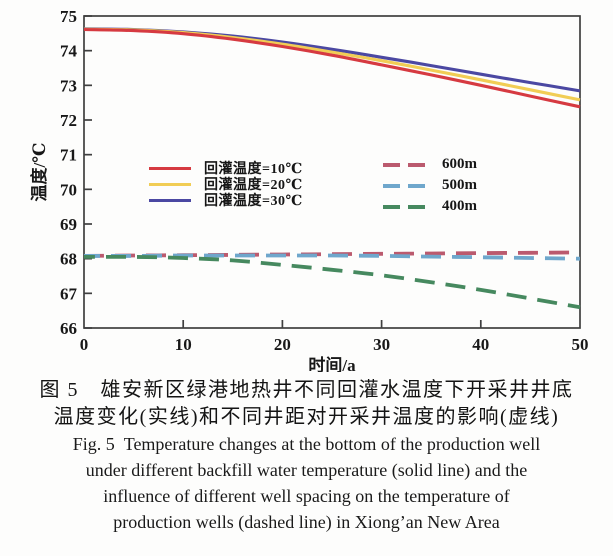 Image resolution: width=613 pixels, height=556 pixels. I want to click on legend-item-backfill-20: 回灌温度=20℃, so click(226, 185).